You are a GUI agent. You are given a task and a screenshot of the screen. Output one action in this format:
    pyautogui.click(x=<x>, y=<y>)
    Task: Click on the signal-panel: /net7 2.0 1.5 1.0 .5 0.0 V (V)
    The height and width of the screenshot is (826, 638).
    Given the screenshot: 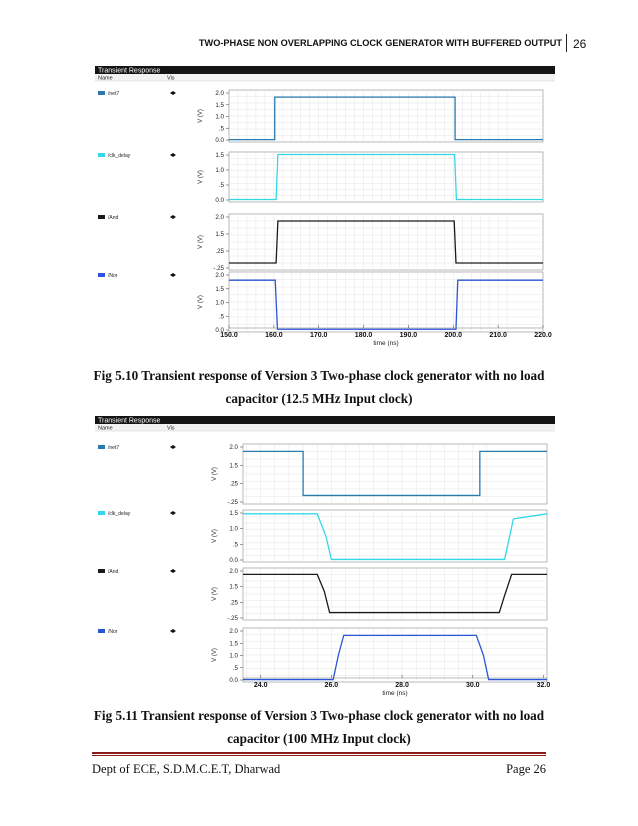 What is the action you would take?
    pyautogui.click(x=321, y=116)
    